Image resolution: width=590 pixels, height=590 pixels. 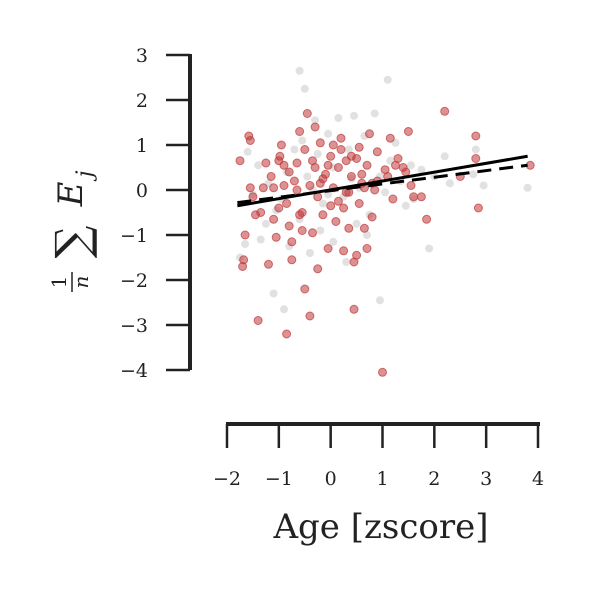 I want to click on y-tick-label: −2, so click(x=134, y=281).